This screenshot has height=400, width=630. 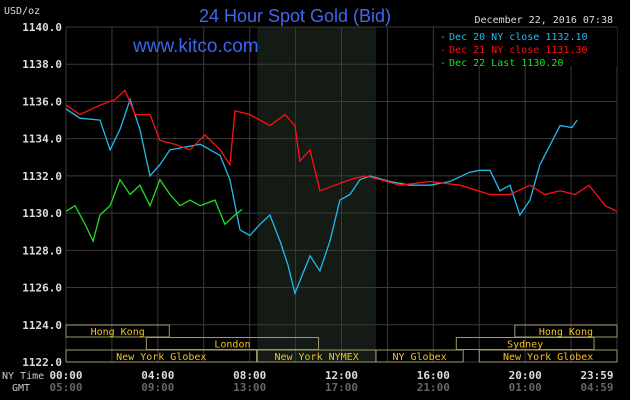 What do you see at coordinates (525, 345) in the screenshot?
I see `session-label: Sydney` at bounding box center [525, 345].